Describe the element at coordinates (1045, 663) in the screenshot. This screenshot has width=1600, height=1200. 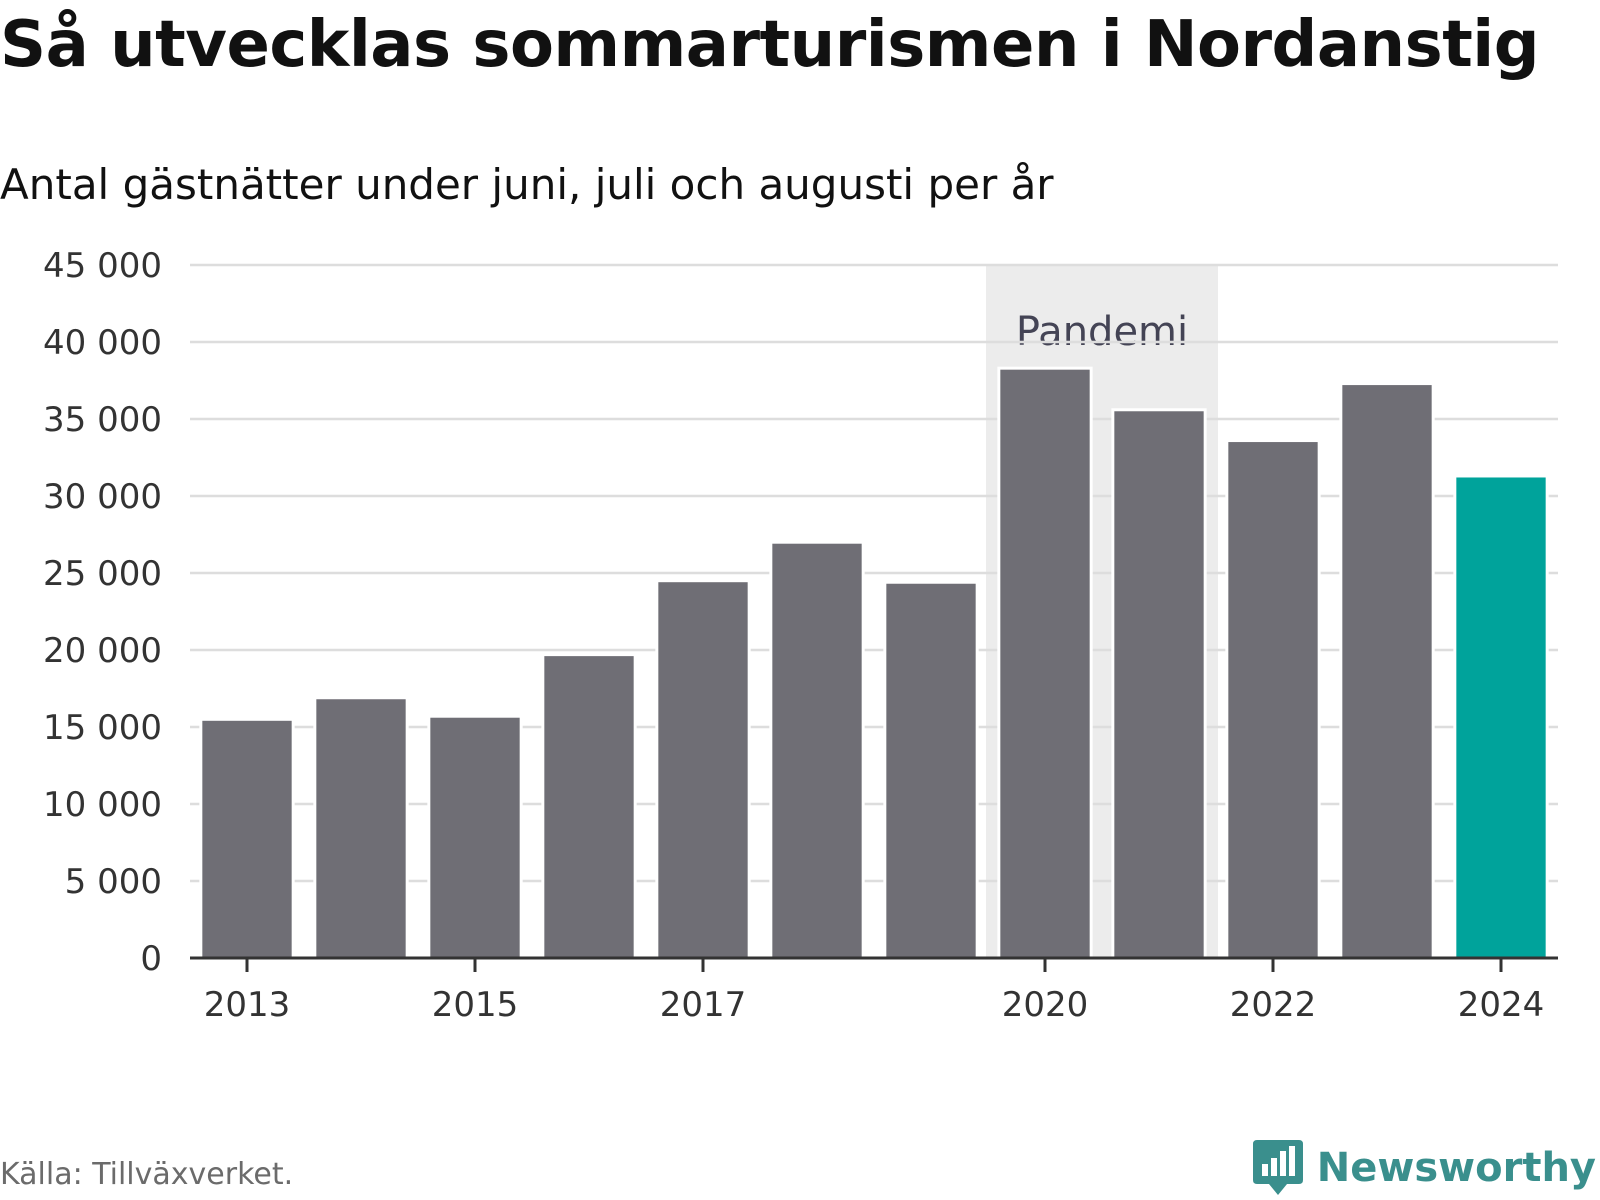
I see `bar-2020` at that location.